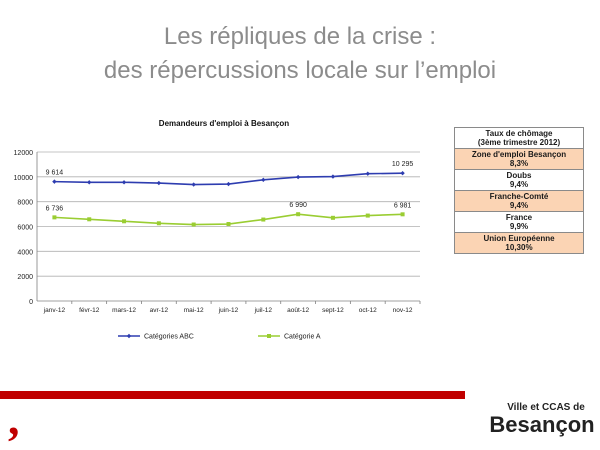 Image resolution: width=600 pixels, height=450 pixels. What do you see at coordinates (519, 217) in the screenshot?
I see `row-label: France` at bounding box center [519, 217].